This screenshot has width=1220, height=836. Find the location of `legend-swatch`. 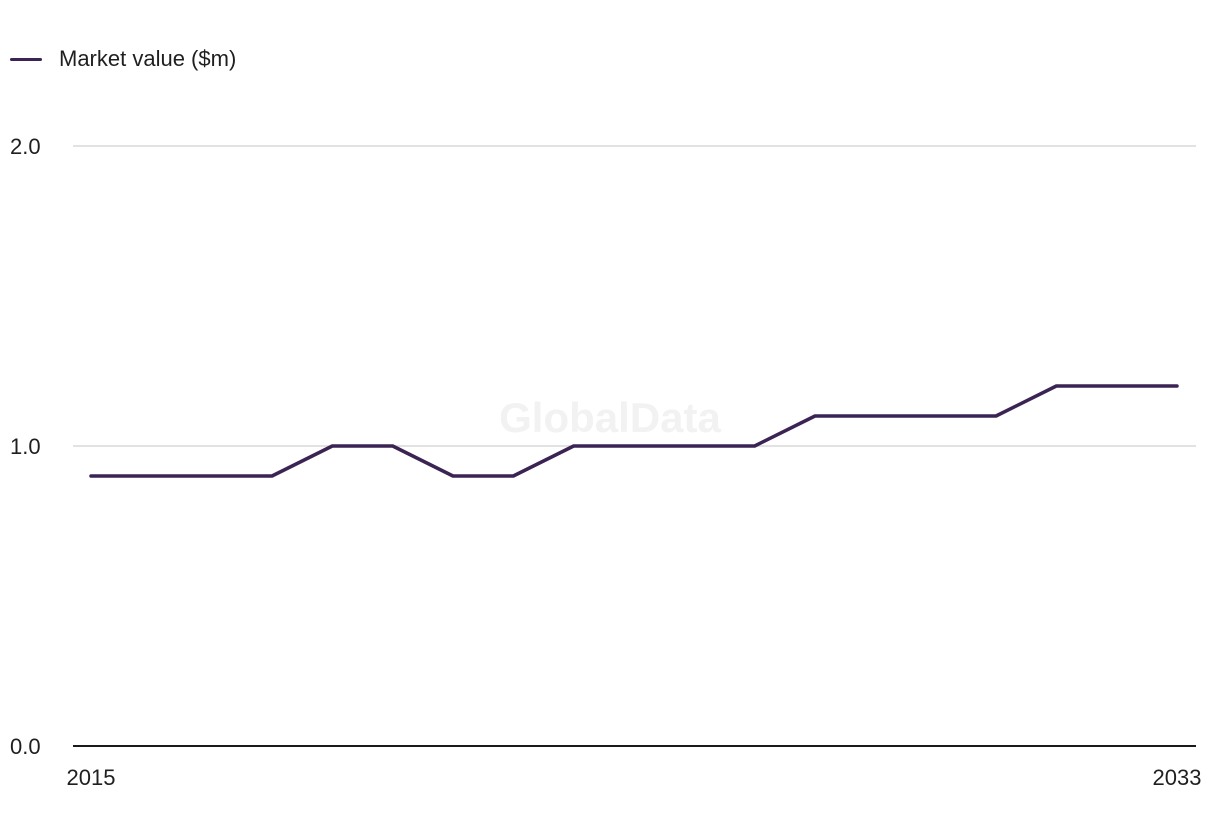

legend-swatch is located at coordinates (26, 59).